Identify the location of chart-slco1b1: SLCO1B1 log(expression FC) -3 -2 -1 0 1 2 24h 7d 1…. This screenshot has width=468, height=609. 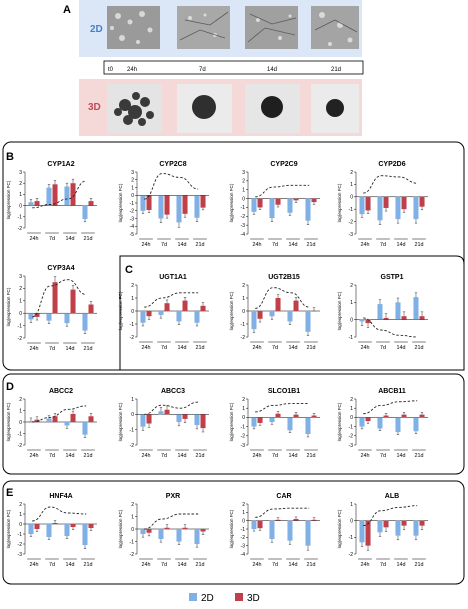
(274, 423).